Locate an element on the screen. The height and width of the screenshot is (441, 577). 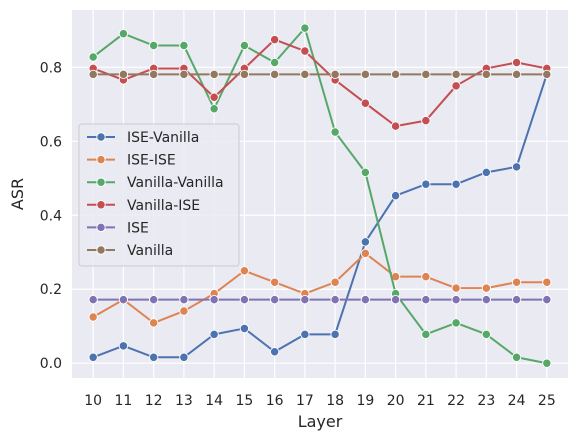
legend-item: ISE is located at coordinates (118, 228).